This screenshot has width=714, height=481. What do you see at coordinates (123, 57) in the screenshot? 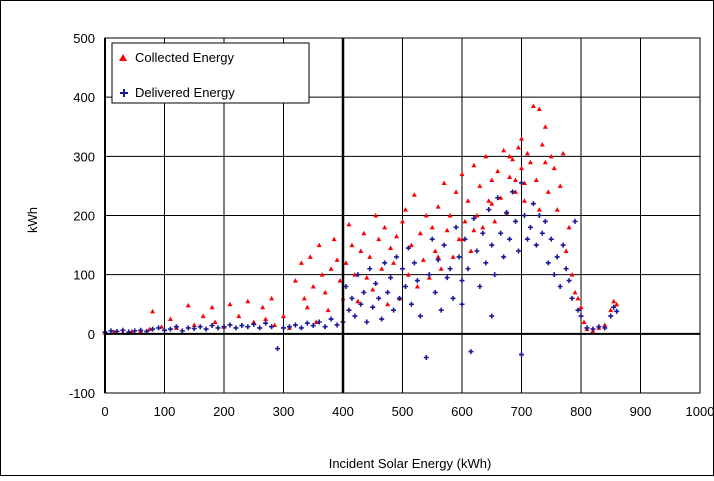
I see `legend-marker-collected` at bounding box center [123, 57].